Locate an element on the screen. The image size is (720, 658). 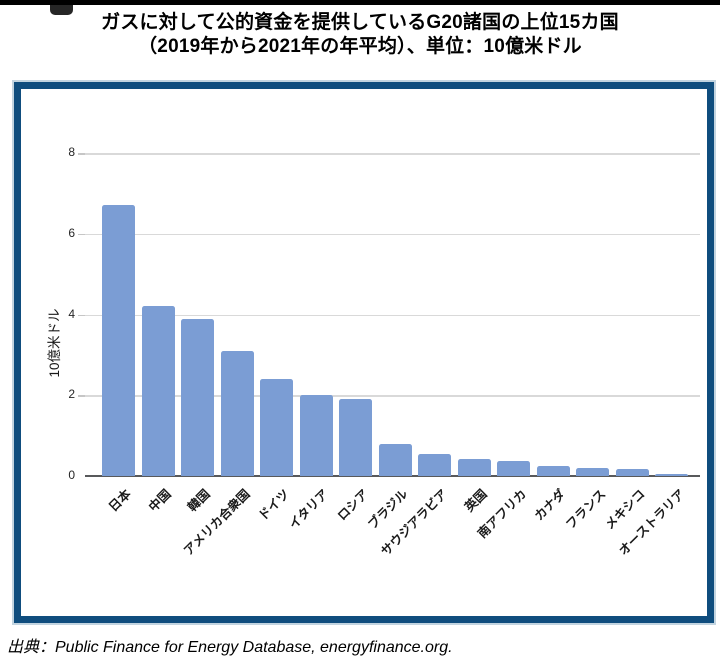
x-axis-line is located at coordinates (392, 476).